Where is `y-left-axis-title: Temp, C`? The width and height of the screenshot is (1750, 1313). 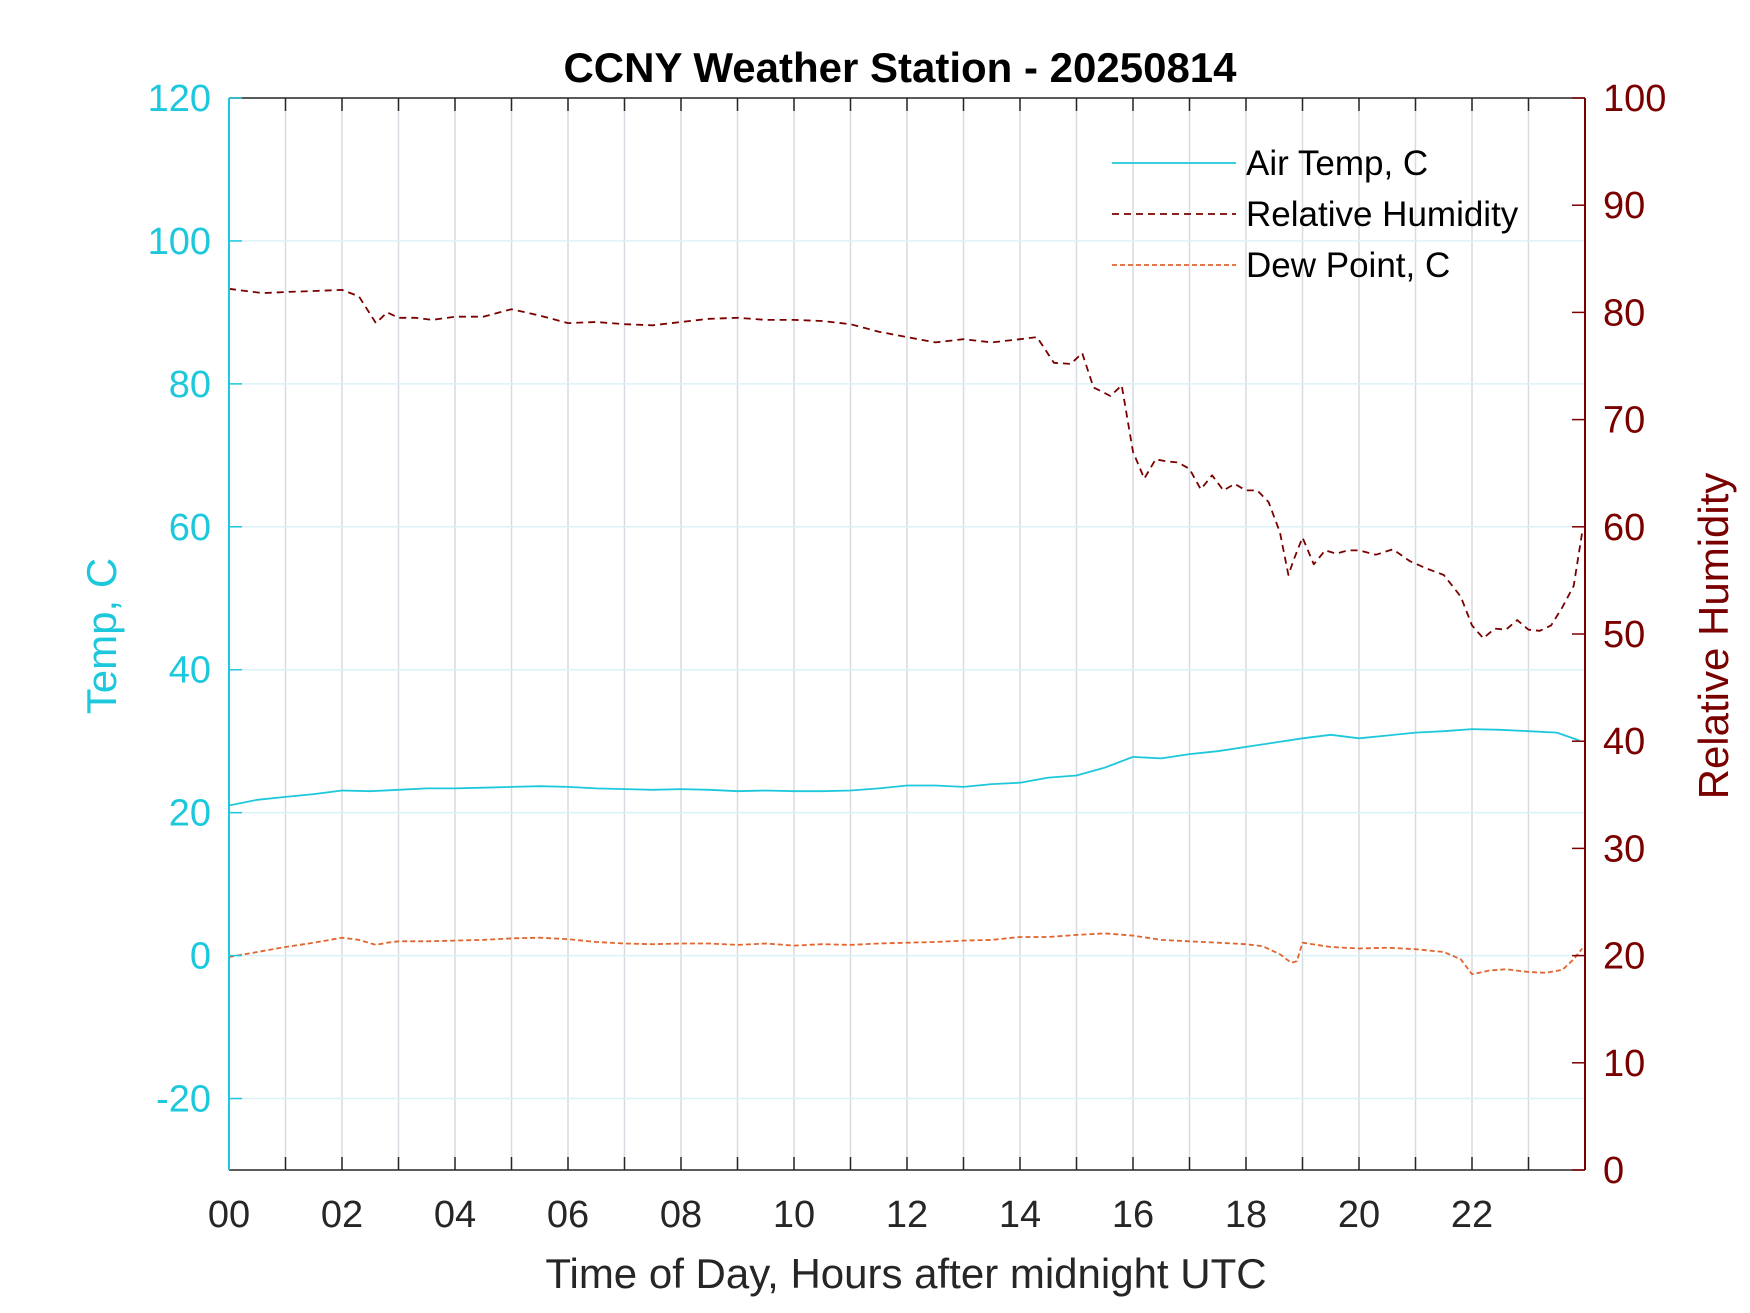 y-left-axis-title: Temp, C is located at coordinates (101, 636).